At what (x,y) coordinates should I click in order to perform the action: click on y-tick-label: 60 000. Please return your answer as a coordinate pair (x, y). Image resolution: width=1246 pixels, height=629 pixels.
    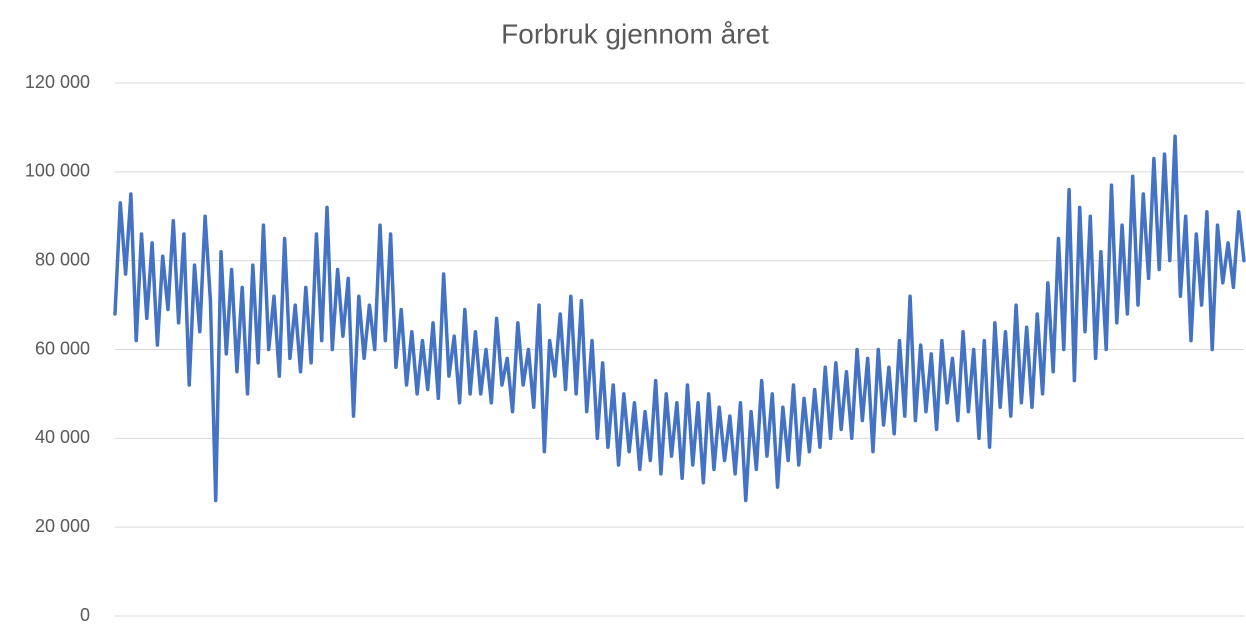
    Looking at the image, I should click on (62, 348).